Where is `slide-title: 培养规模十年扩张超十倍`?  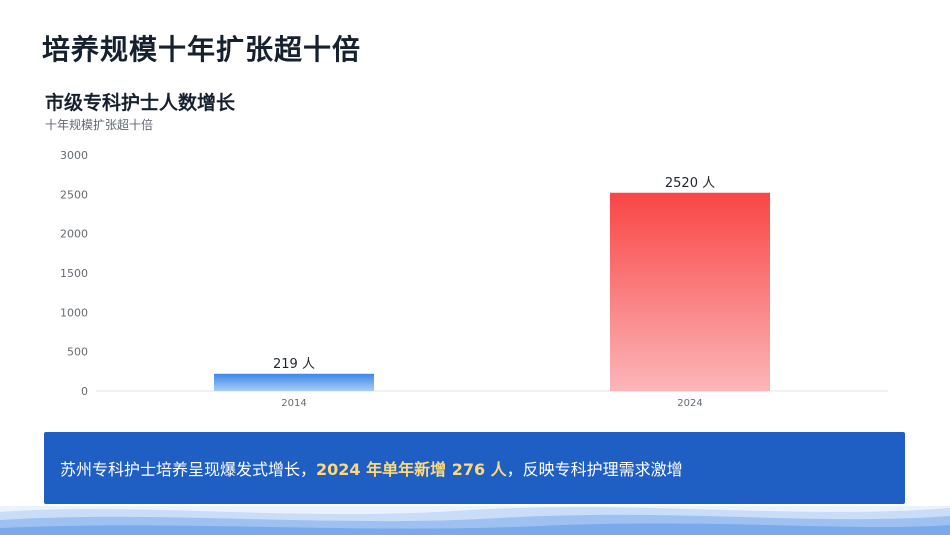 slide-title: 培养规模十年扩张超十倍 is located at coordinates (202, 49).